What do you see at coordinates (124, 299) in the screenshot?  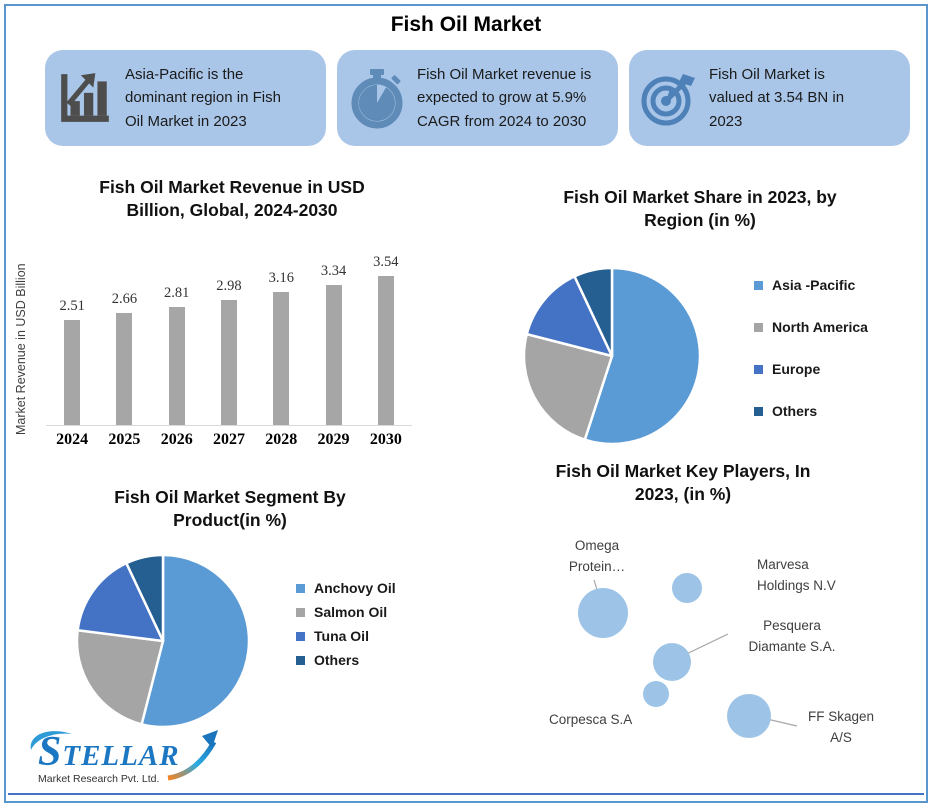 I see `bar-value-label: 2.66` at bounding box center [124, 299].